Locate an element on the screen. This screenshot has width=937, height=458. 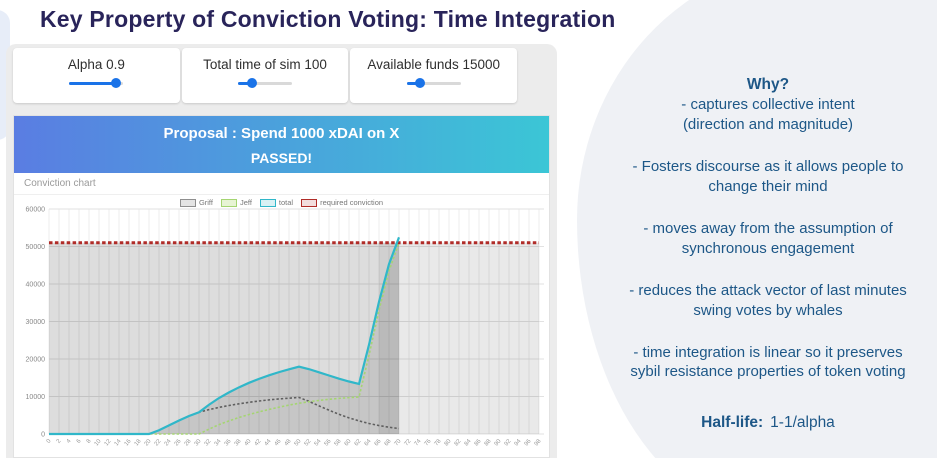
sim-time-label: Total time of sim 100 is located at coordinates (265, 64).